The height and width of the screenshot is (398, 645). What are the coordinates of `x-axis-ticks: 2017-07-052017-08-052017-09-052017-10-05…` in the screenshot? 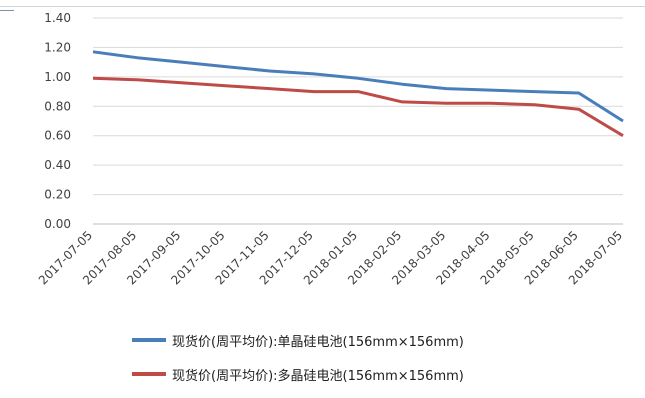 It's located at (330, 257).